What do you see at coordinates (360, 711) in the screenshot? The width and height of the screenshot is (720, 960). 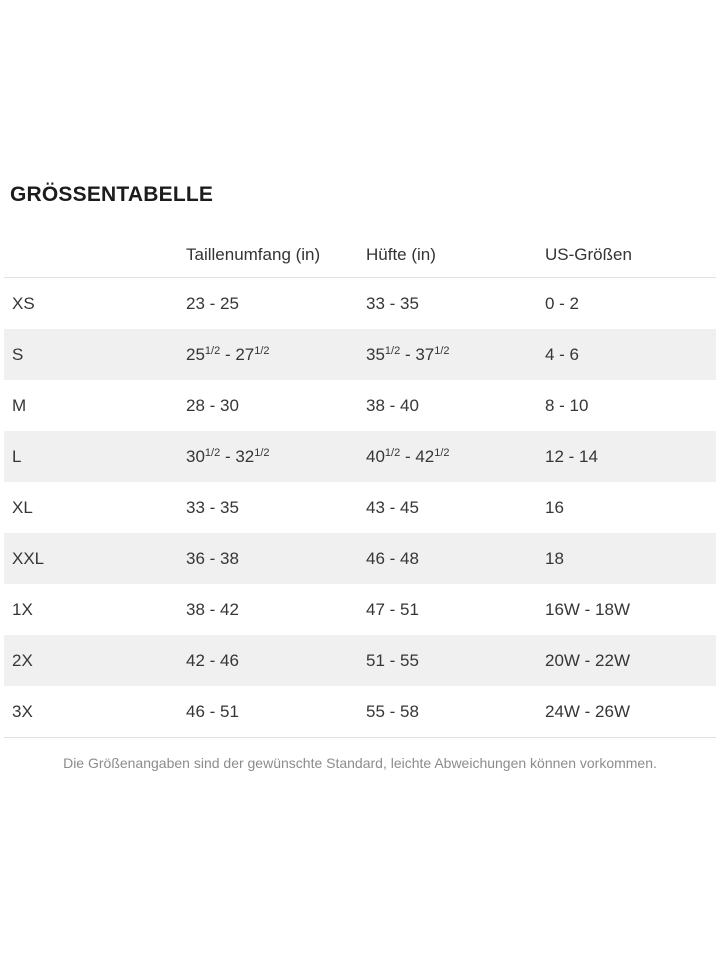 I see `table-row: 3X 46 - 51 55 - 58 24W - 26W` at bounding box center [360, 711].